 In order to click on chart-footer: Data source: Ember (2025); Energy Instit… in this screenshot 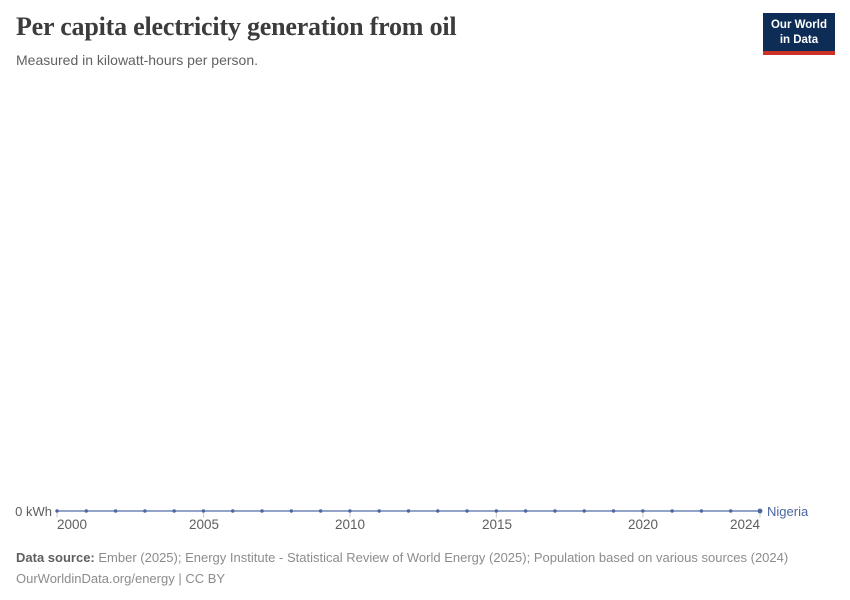, I will do `click(421, 568)`.